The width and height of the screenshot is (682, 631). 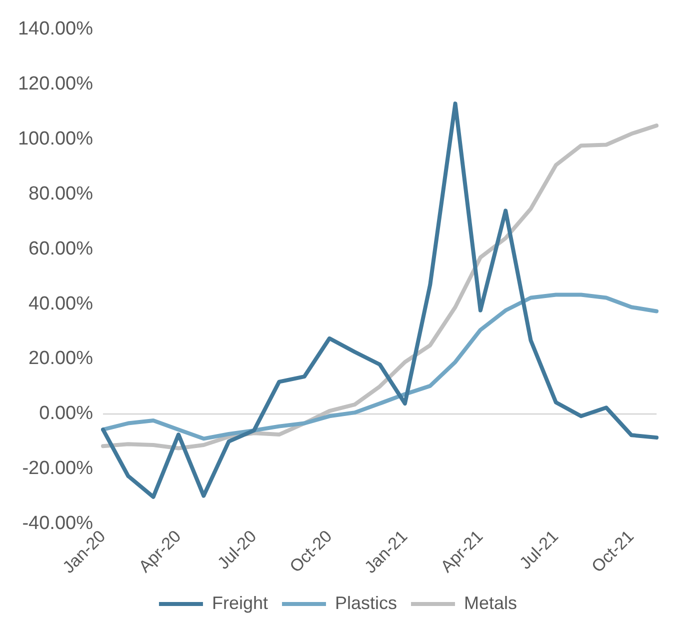 What do you see at coordinates (61, 249) in the screenshot?
I see `y-tick-label: 60.00%` at bounding box center [61, 249].